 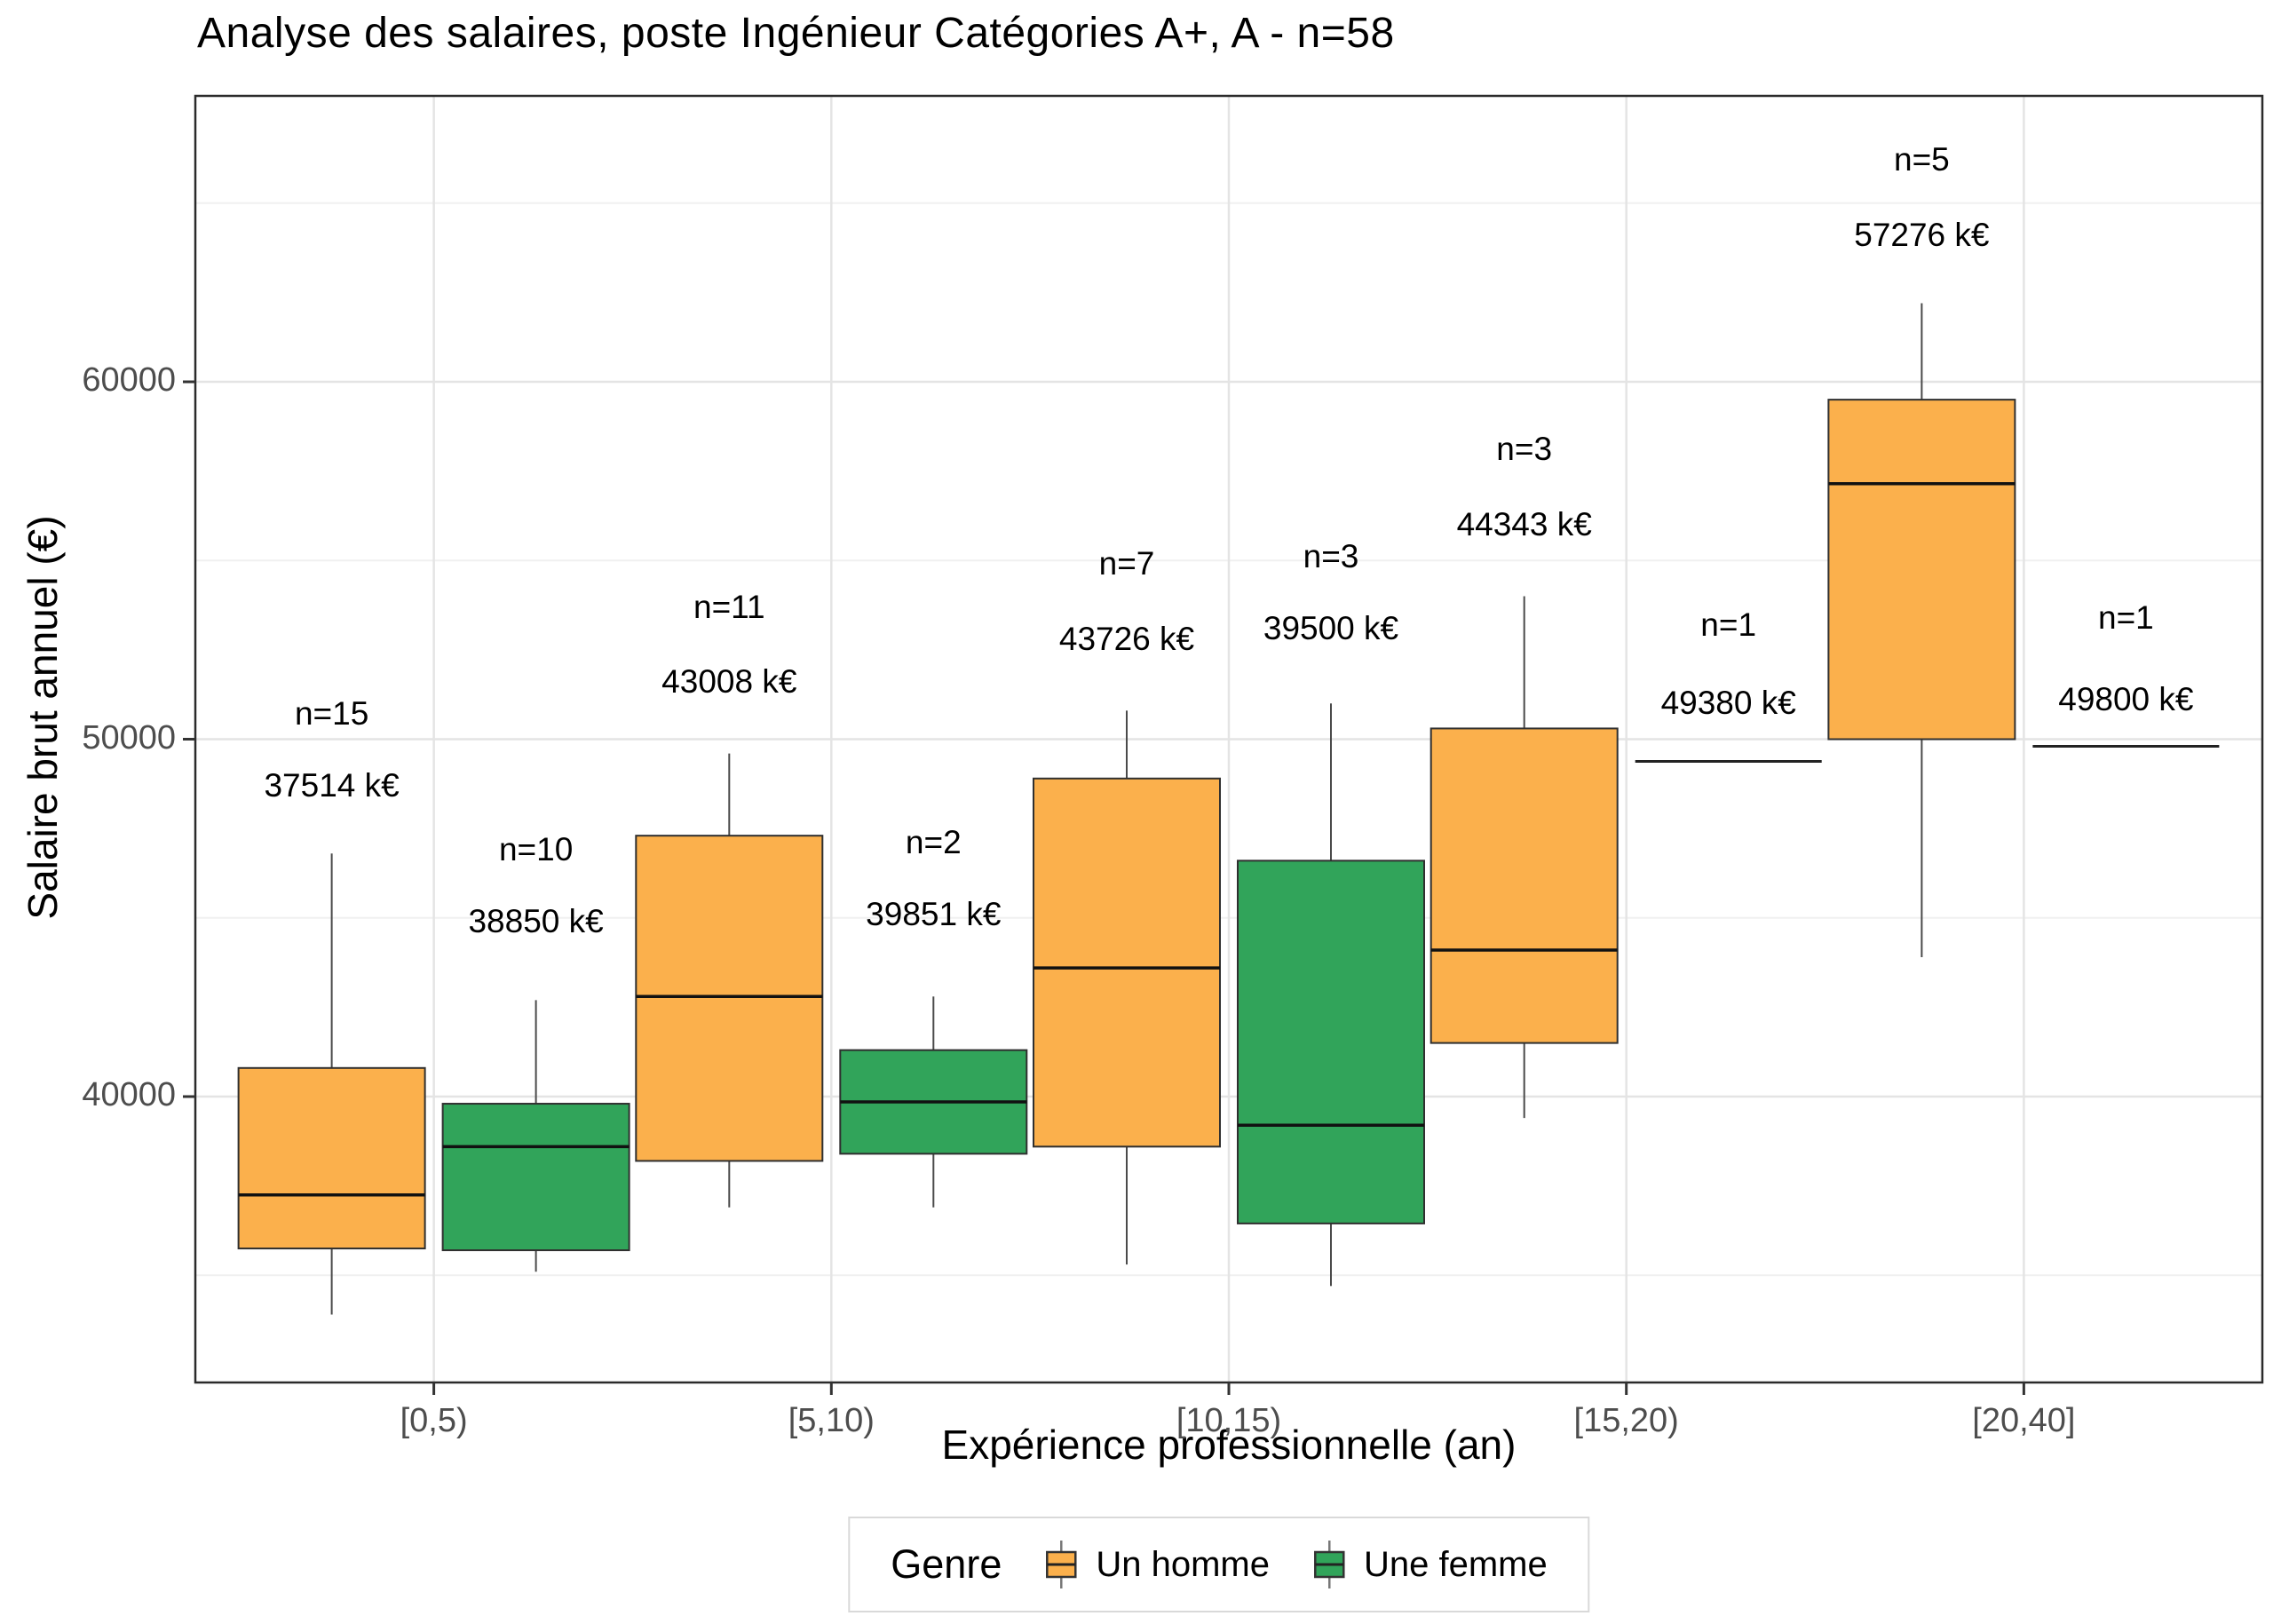 I want to click on mean-annotation: 43008 k€, so click(x=729, y=682).